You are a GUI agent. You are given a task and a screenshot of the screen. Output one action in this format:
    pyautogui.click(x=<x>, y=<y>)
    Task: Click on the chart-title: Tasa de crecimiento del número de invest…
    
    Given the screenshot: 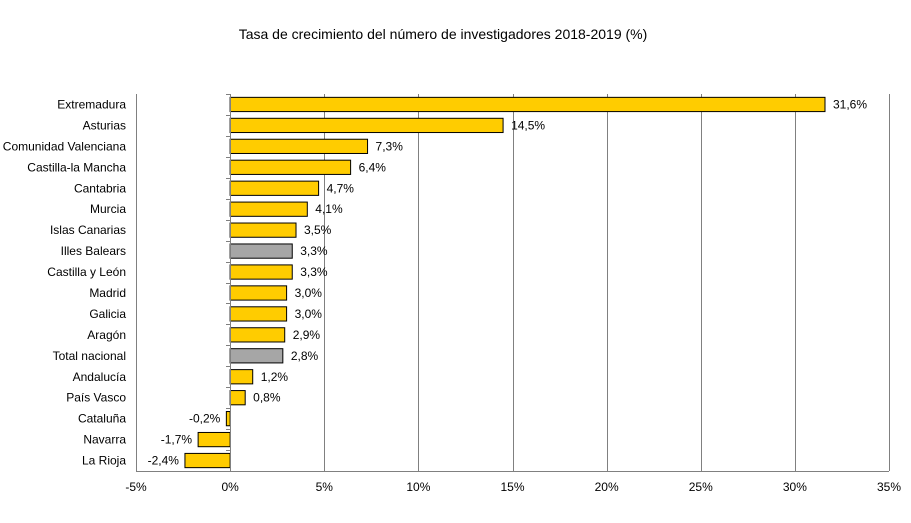 What is the action you would take?
    pyautogui.click(x=443, y=34)
    